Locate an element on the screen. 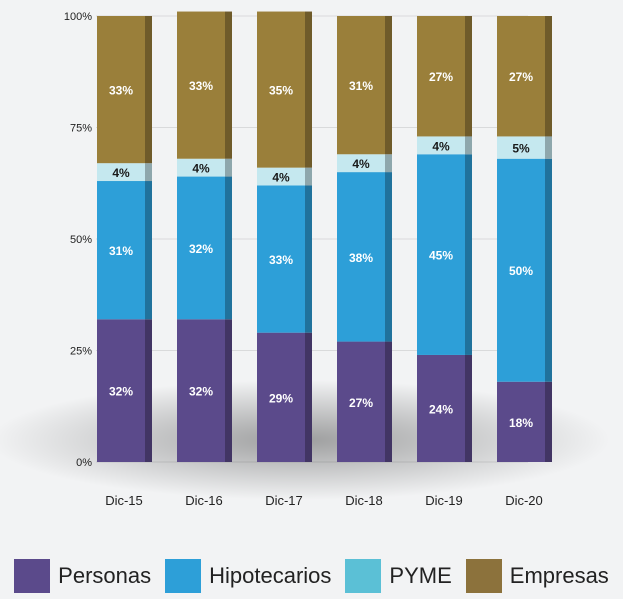 Image resolution: width=623 pixels, height=599 pixels. data-label: 35% is located at coordinates (281, 91).